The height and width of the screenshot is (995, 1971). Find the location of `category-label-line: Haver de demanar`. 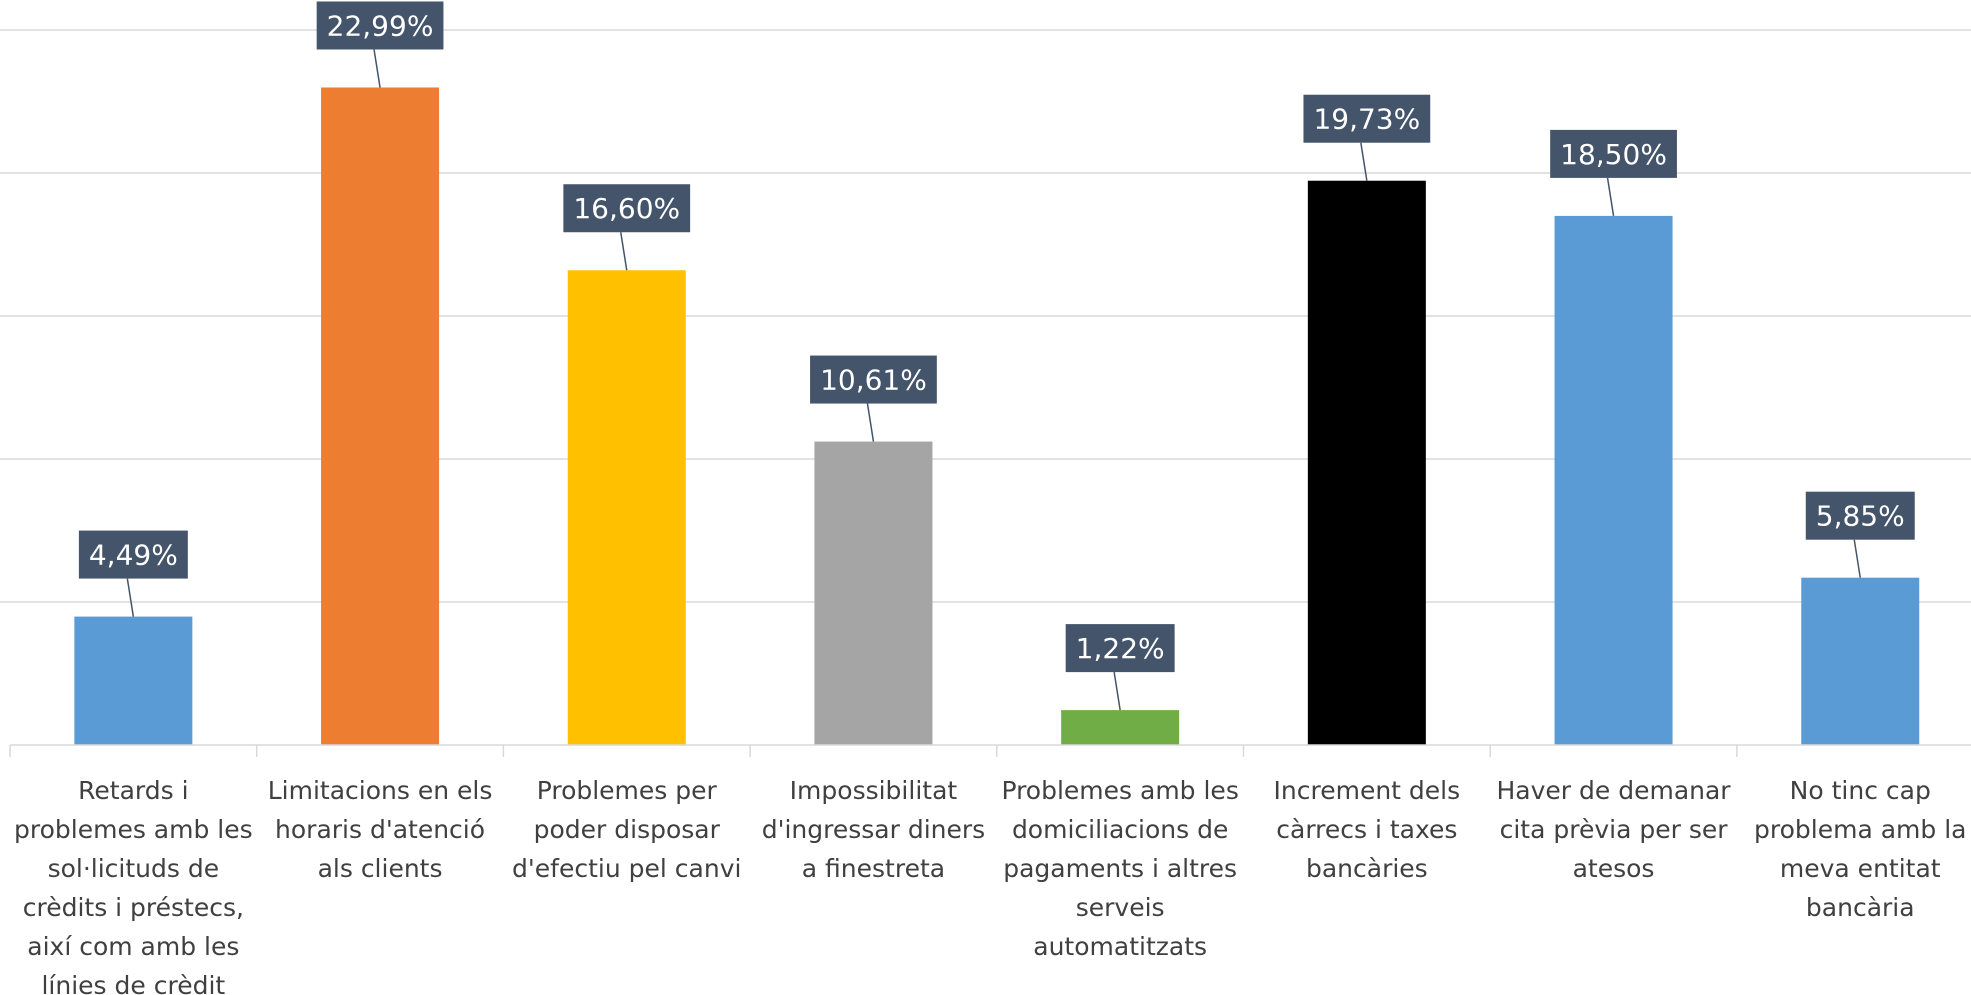

category-label-line: Haver de demanar is located at coordinates (1614, 790).